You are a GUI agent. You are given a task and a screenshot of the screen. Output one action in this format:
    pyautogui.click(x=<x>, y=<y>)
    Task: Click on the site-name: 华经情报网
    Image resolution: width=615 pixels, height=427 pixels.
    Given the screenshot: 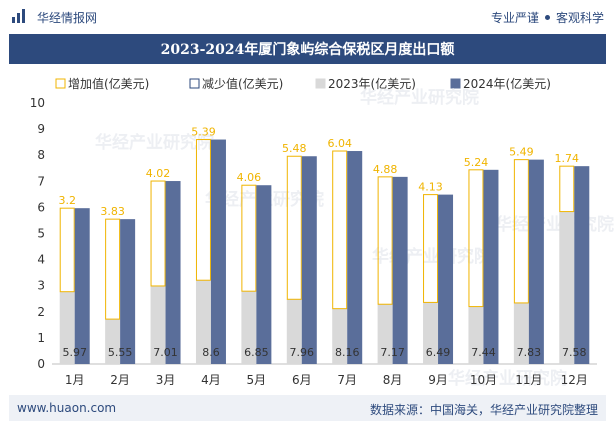 What is the action you would take?
    pyautogui.click(x=67, y=18)
    